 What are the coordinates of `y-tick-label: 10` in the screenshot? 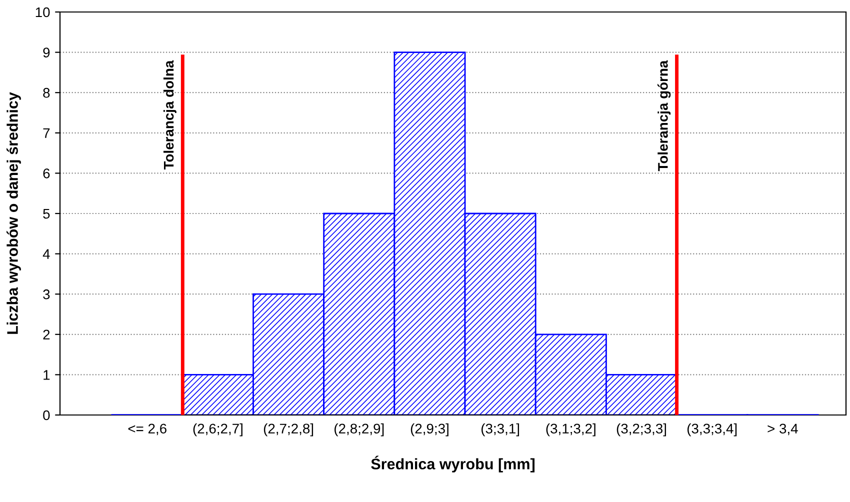 It's located at (43, 12).